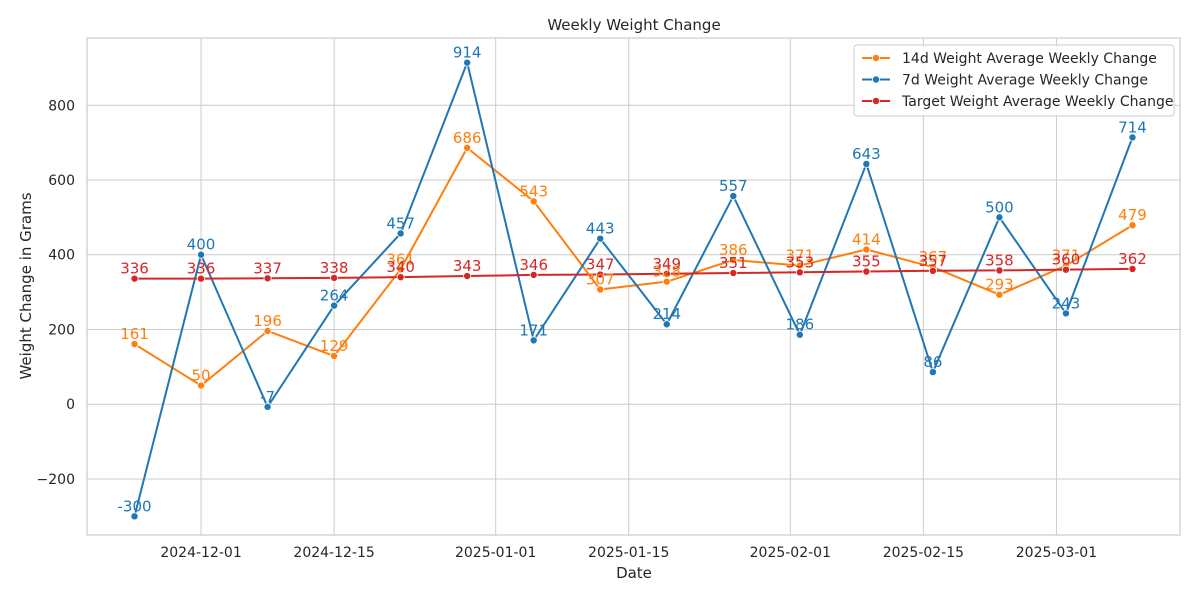 This screenshot has height=600, width=1200. I want to click on data-label: -7, so click(267, 397).